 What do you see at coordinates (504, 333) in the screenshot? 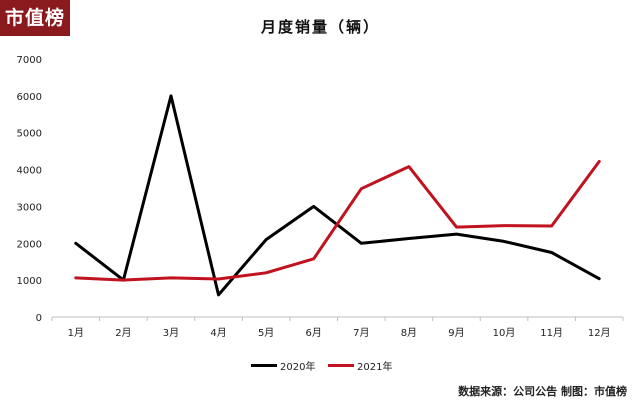
I see `x-tick-label: 10月` at bounding box center [504, 333].